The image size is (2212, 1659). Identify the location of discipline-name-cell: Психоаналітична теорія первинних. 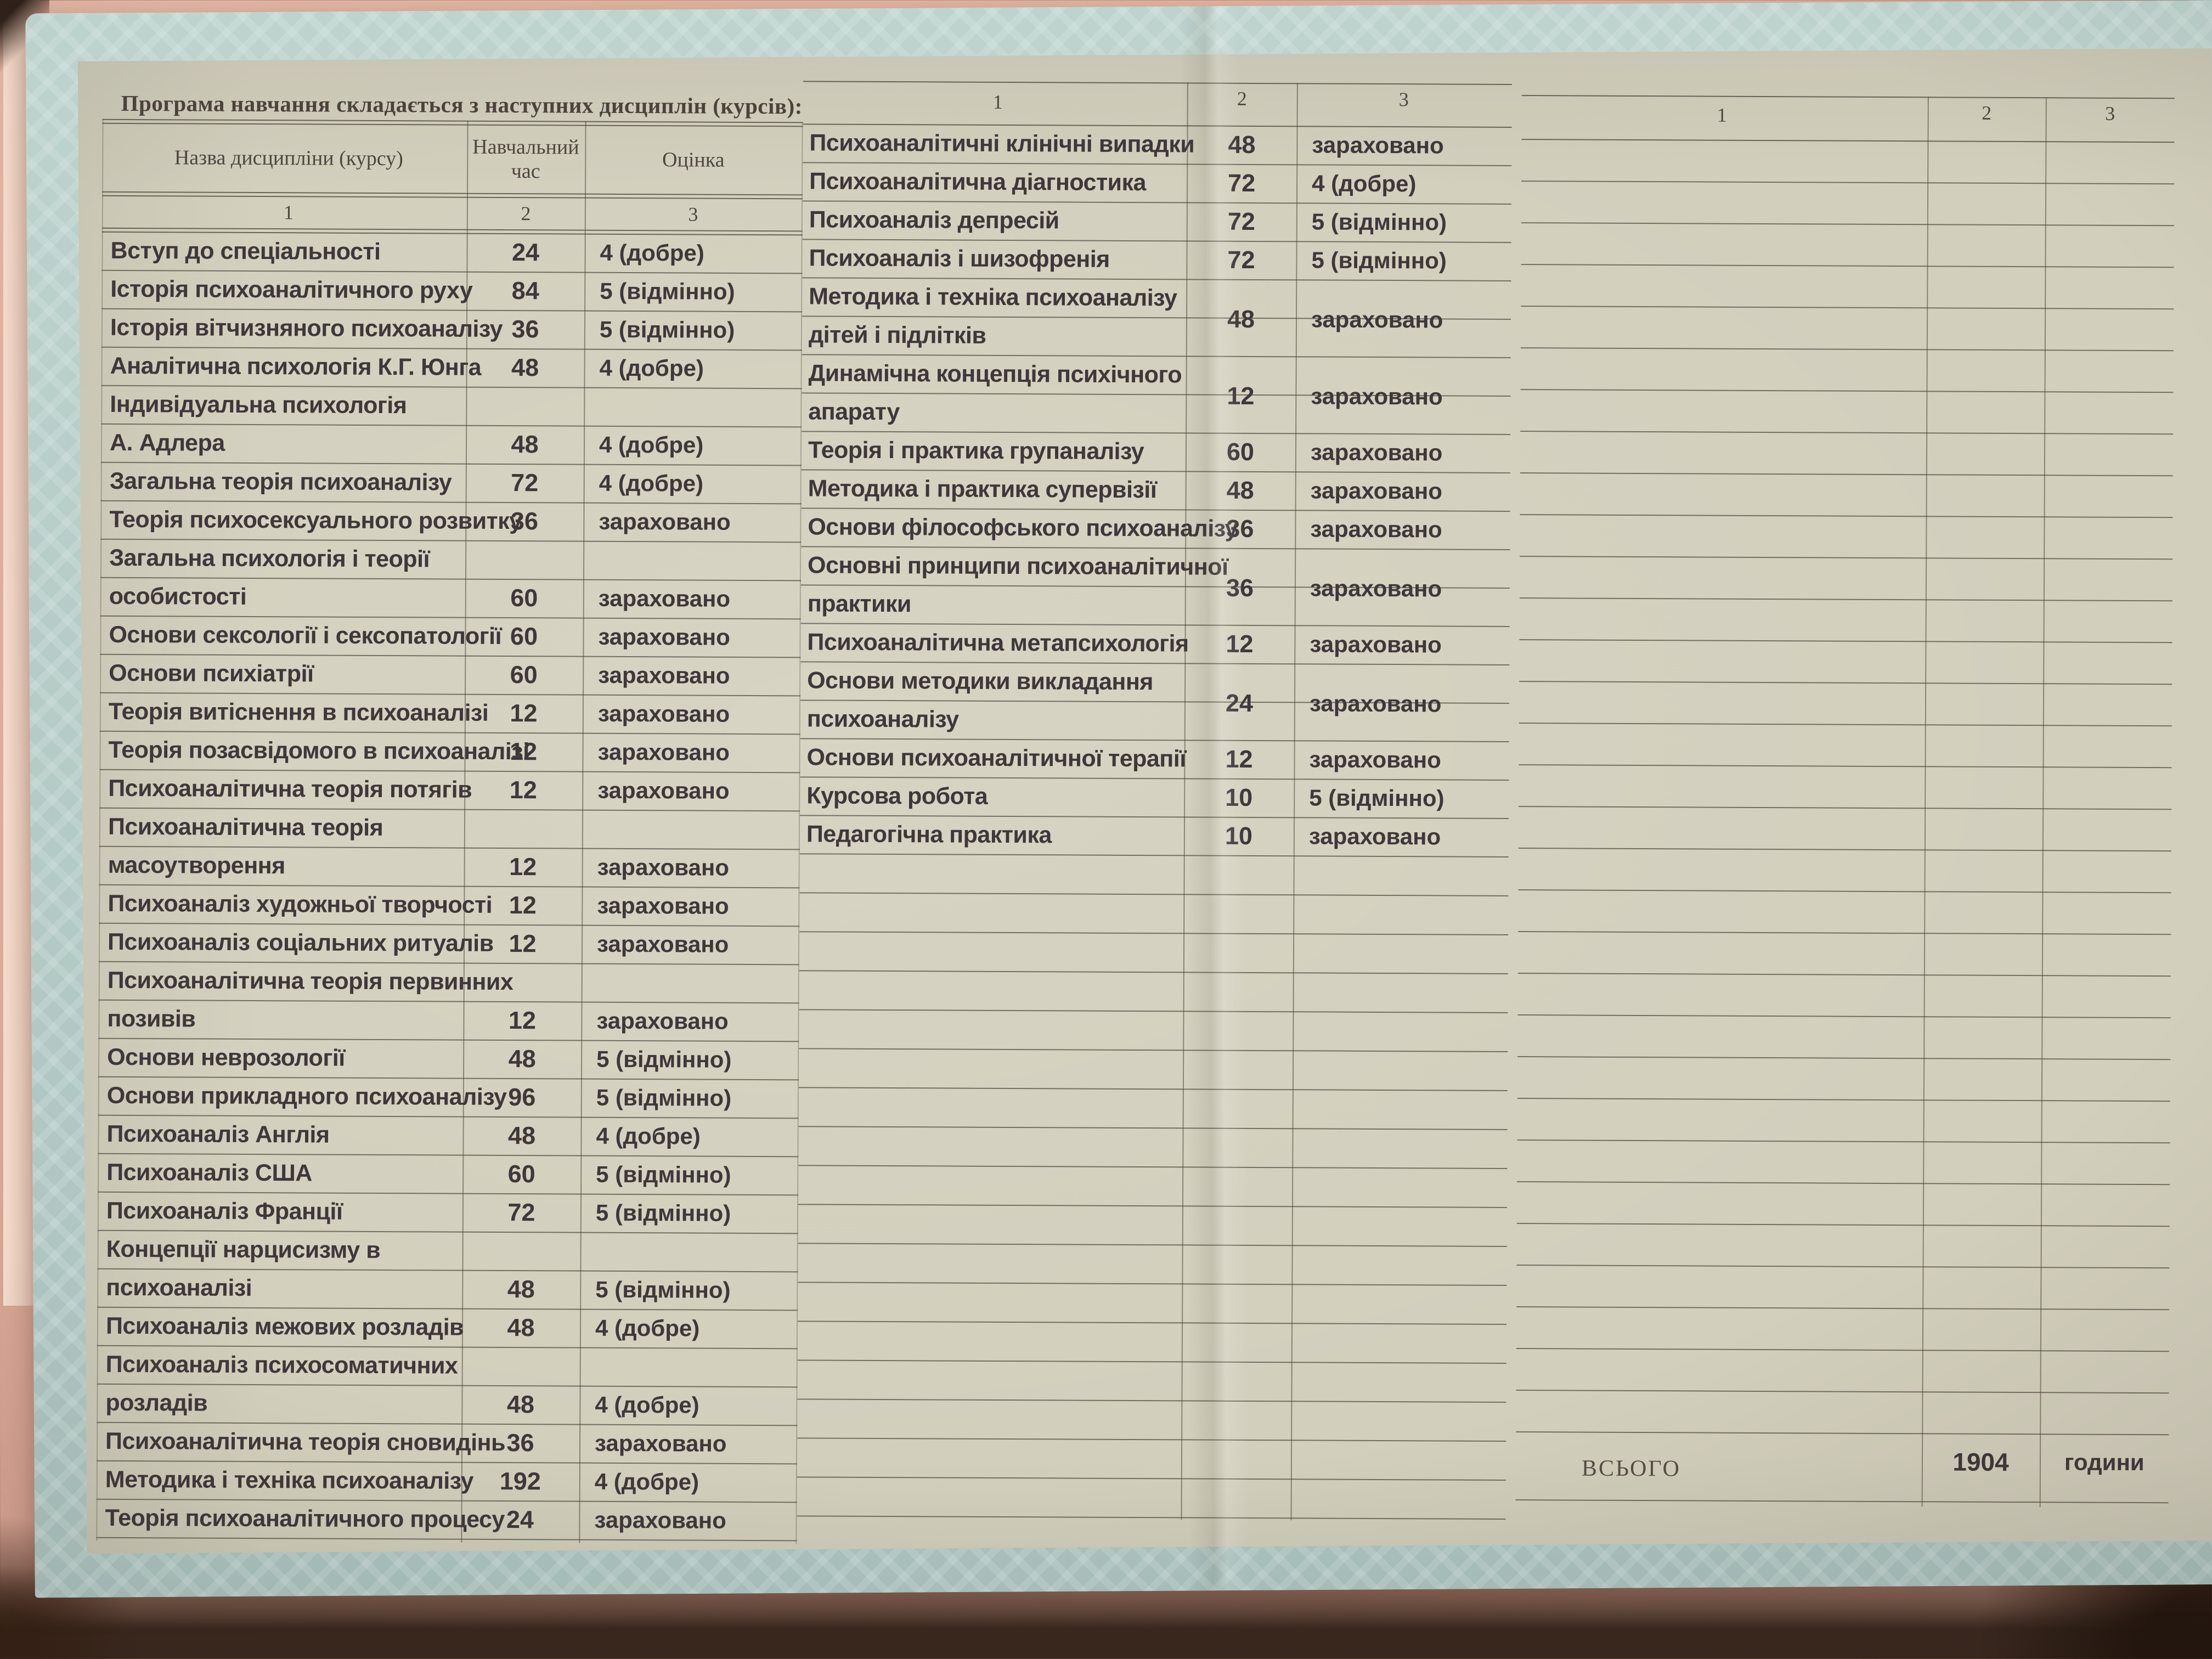
(310, 981).